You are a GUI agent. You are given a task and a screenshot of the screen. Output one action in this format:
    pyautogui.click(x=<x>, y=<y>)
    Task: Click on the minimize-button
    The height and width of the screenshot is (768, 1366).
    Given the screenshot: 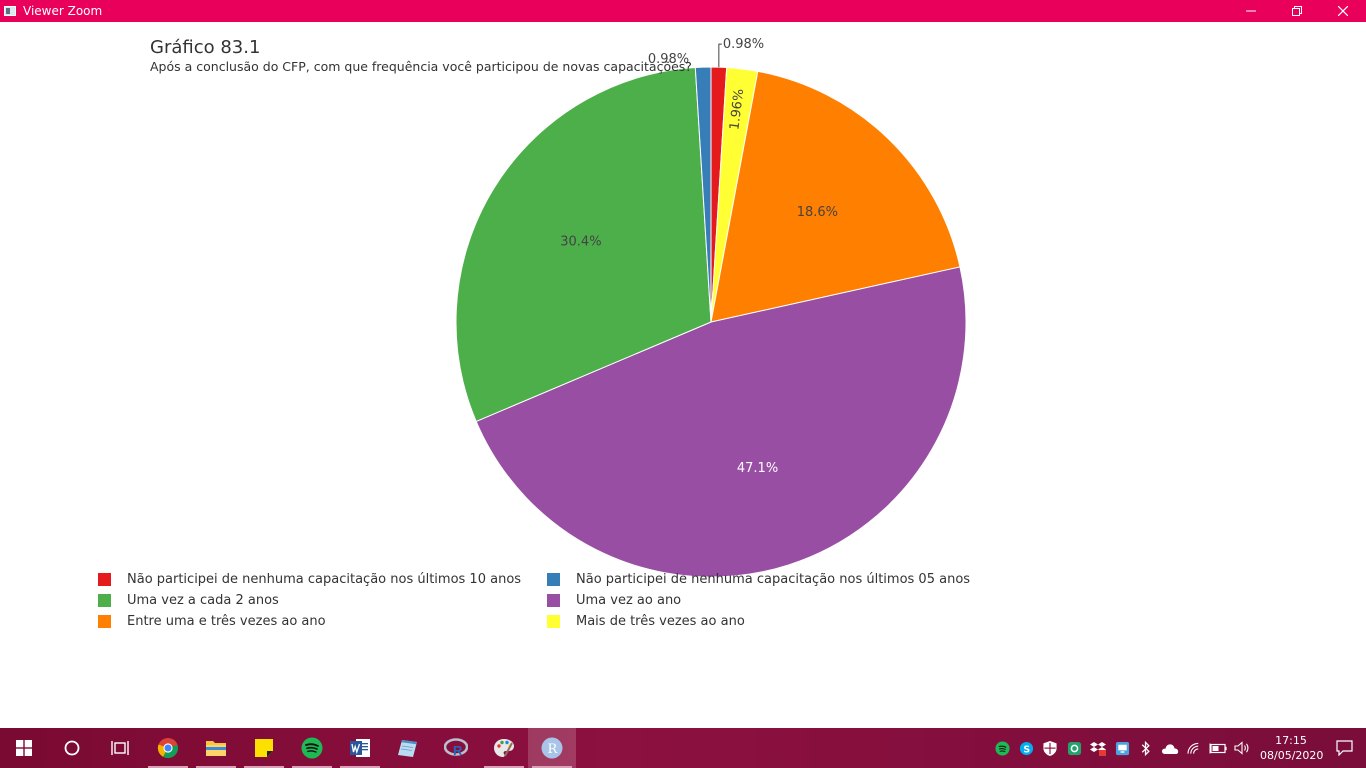 What is the action you would take?
    pyautogui.click(x=1251, y=11)
    